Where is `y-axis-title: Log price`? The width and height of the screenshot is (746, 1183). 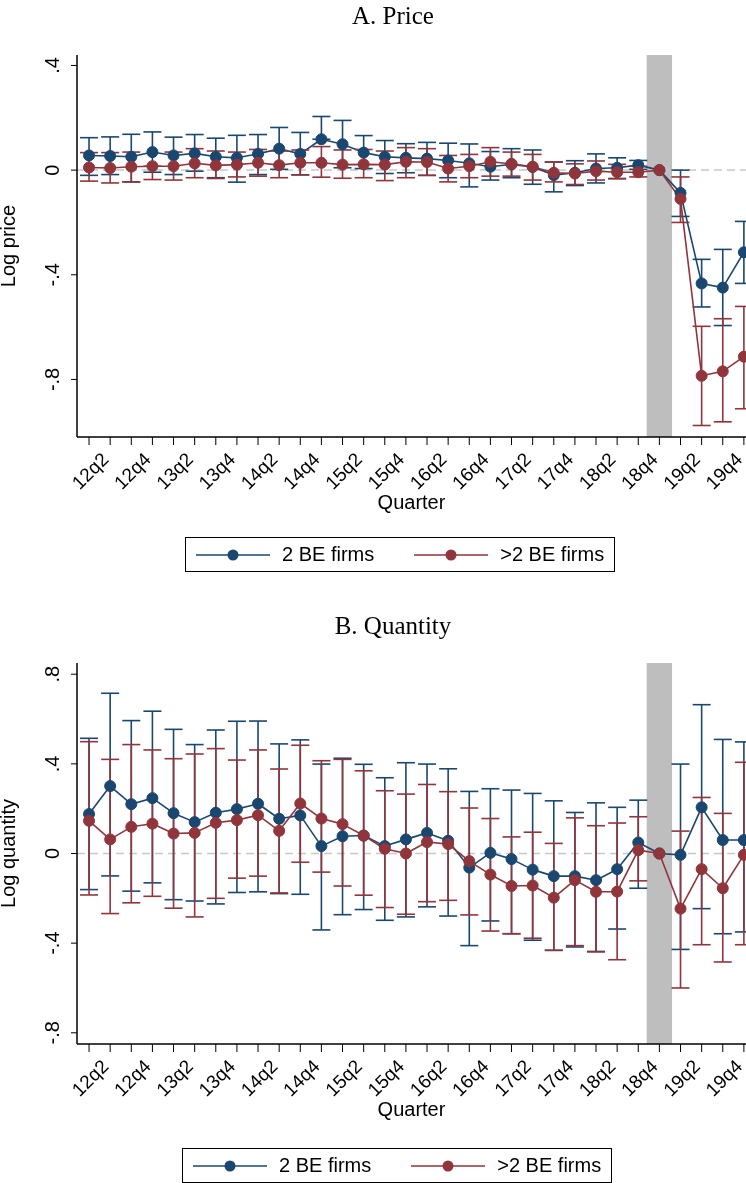
y-axis-title: Log price is located at coordinates (10, 246).